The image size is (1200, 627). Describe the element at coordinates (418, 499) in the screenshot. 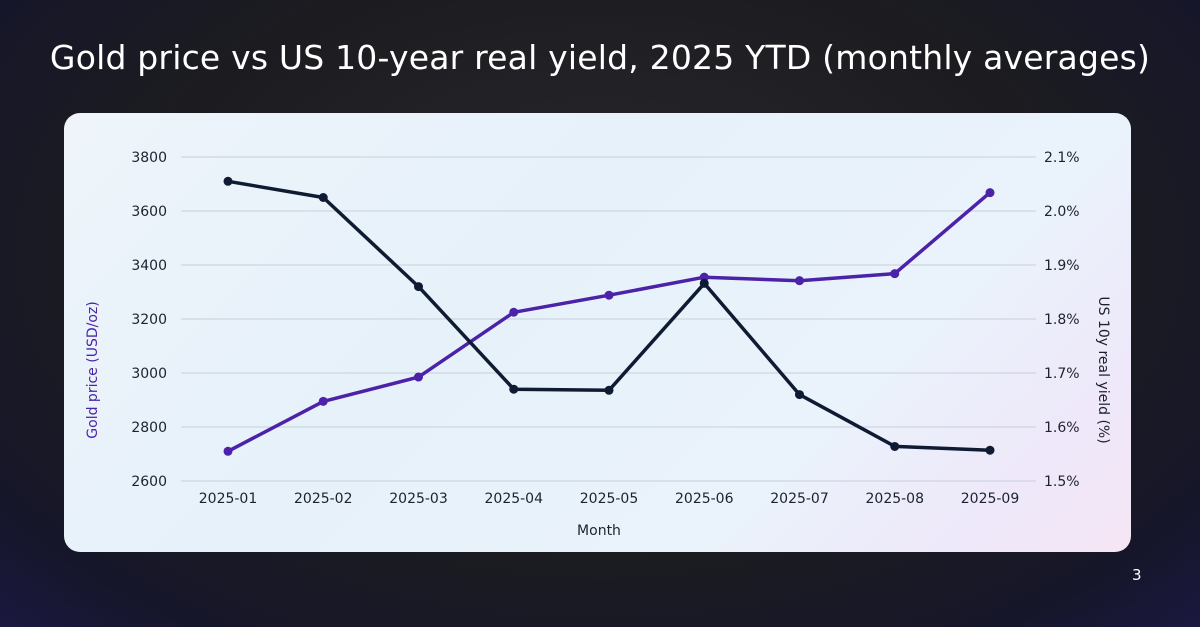

I see `x-tick-label: 2025-03` at that location.